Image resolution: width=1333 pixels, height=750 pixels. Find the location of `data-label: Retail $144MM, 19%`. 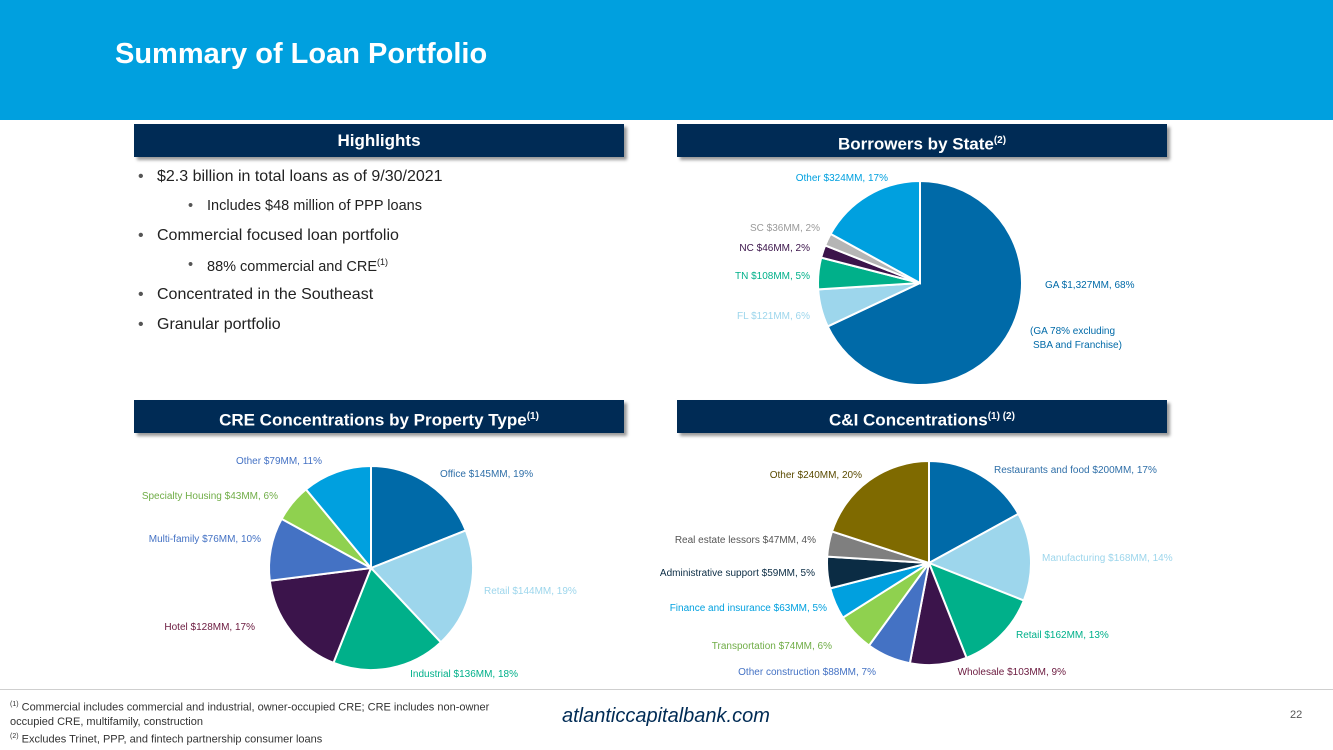

data-label: Retail $144MM, 19% is located at coordinates (530, 591).